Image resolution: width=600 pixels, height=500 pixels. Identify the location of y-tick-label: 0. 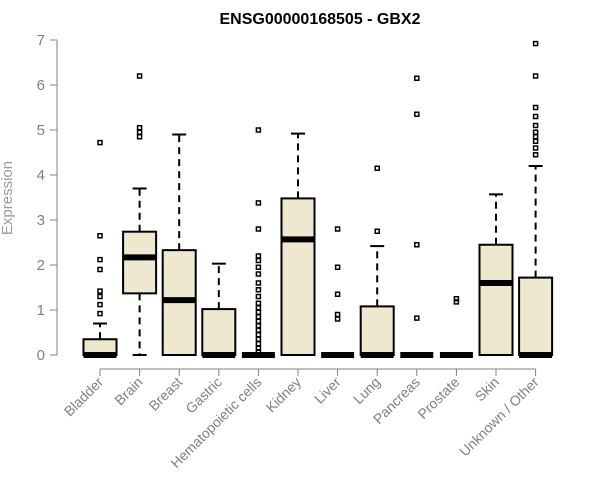
(41, 355).